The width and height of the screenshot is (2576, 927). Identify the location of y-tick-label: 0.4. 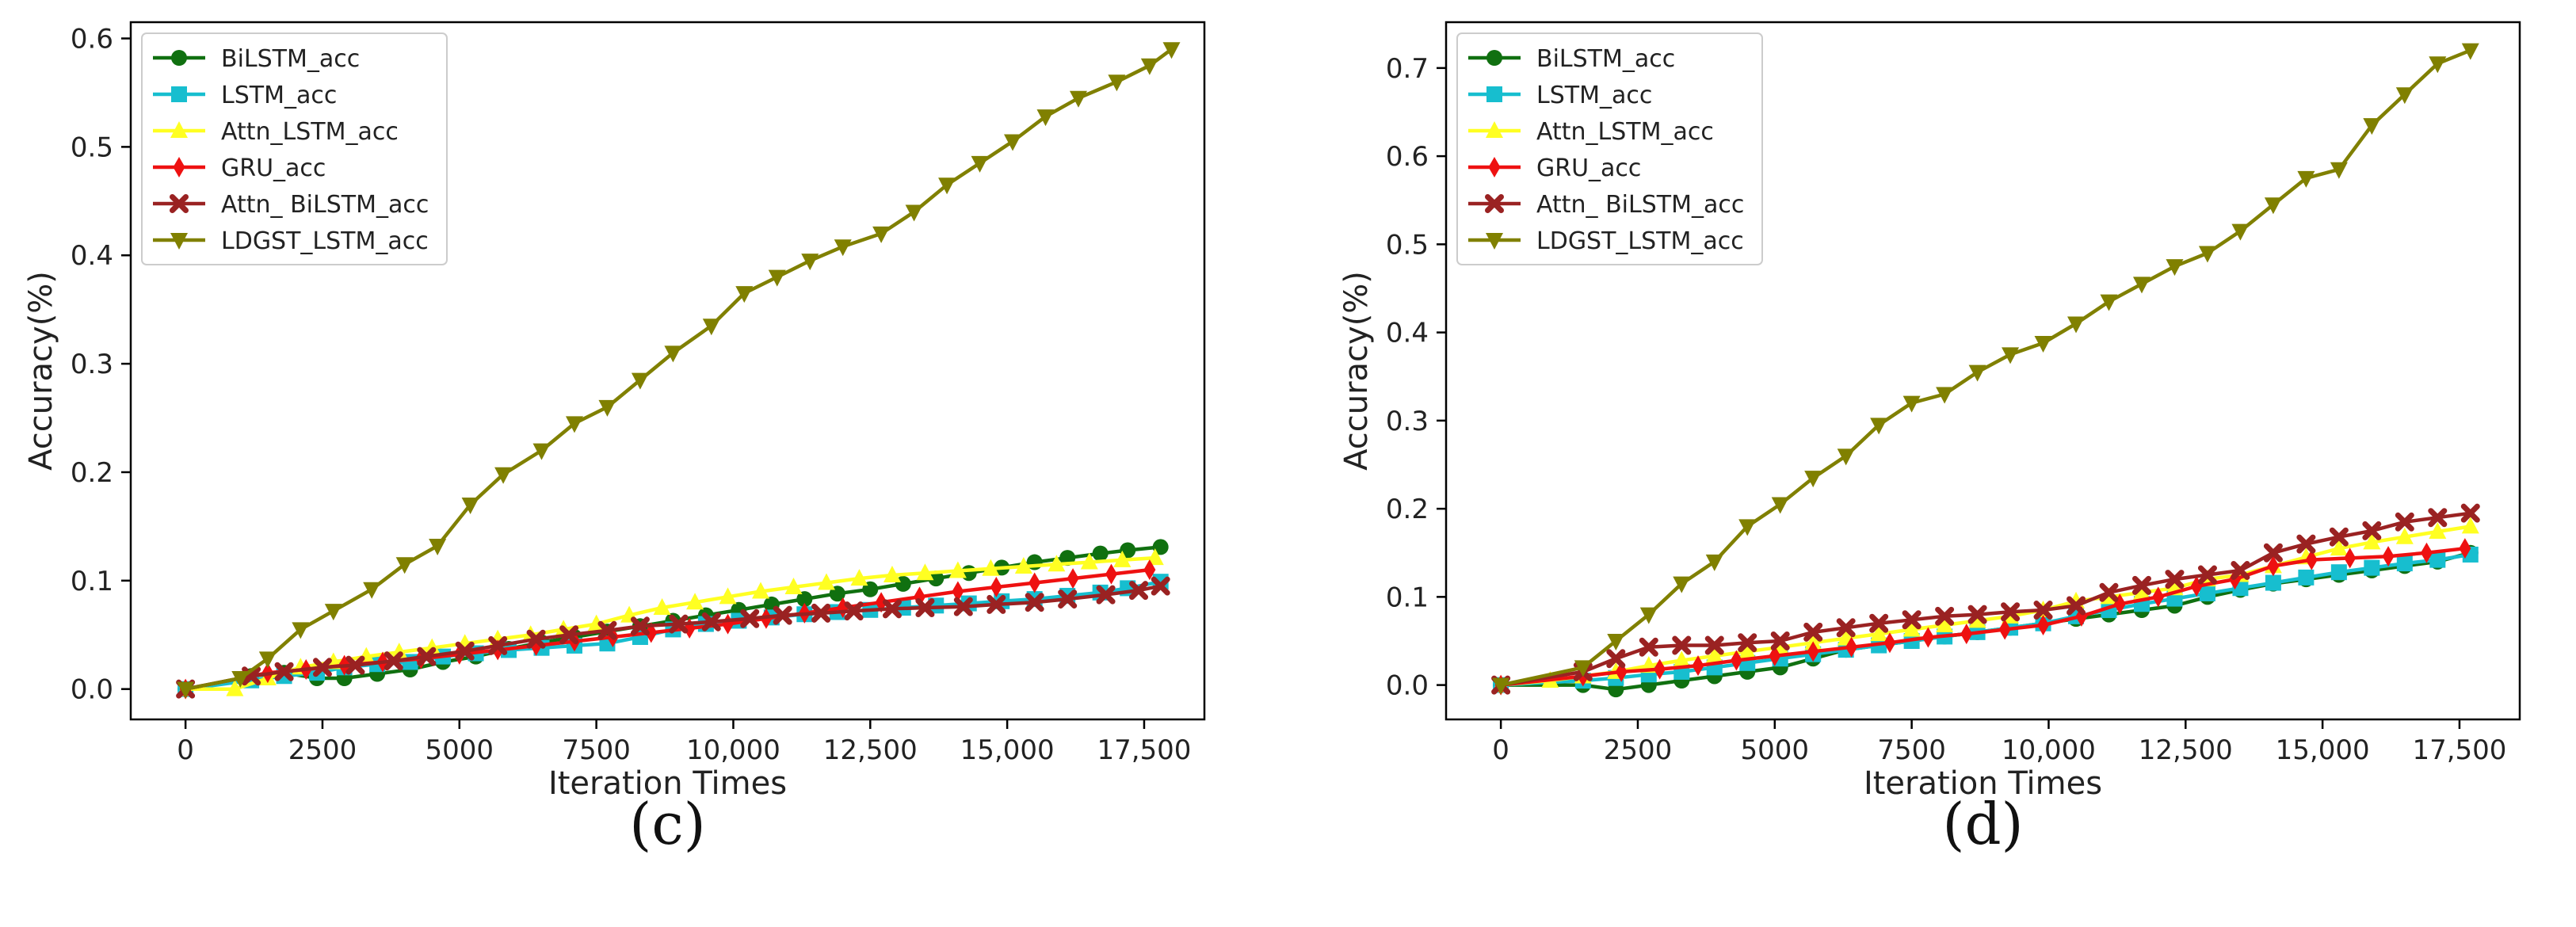
(92, 256).